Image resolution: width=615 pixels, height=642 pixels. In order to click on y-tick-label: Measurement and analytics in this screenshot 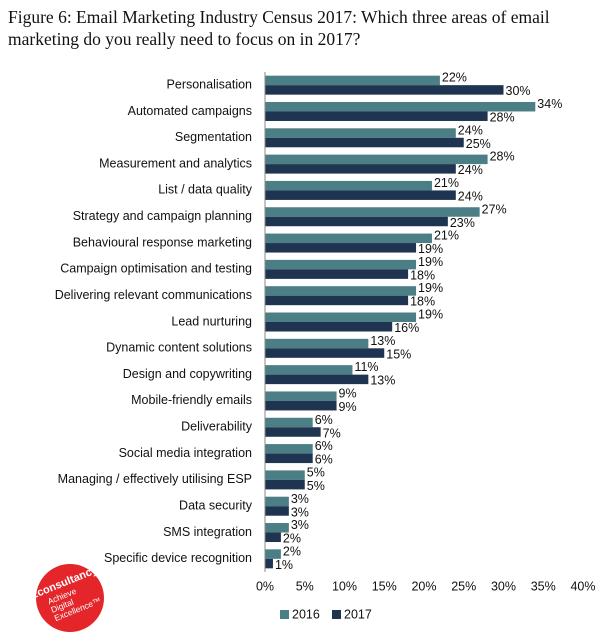, I will do `click(175, 163)`.